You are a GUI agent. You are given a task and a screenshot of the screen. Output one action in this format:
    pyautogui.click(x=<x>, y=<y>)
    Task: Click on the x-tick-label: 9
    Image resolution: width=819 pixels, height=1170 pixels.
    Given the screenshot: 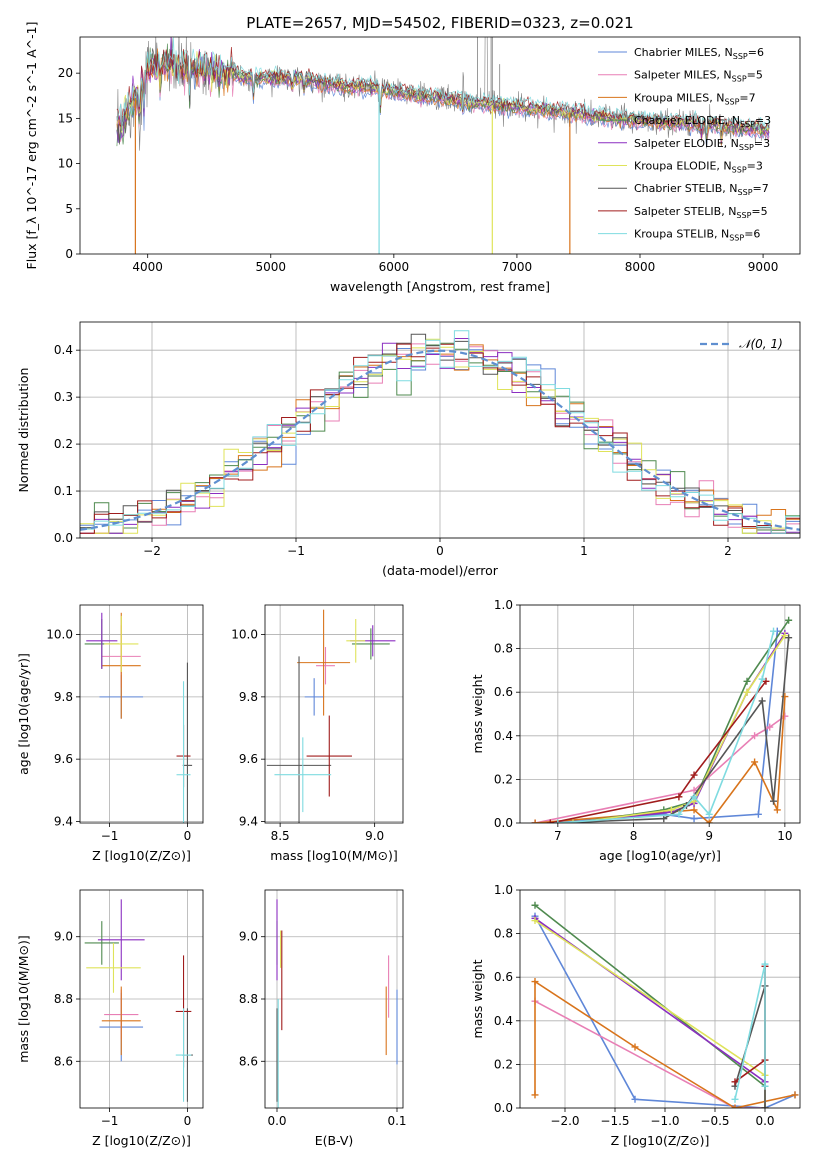 What is the action you would take?
    pyautogui.click(x=709, y=836)
    